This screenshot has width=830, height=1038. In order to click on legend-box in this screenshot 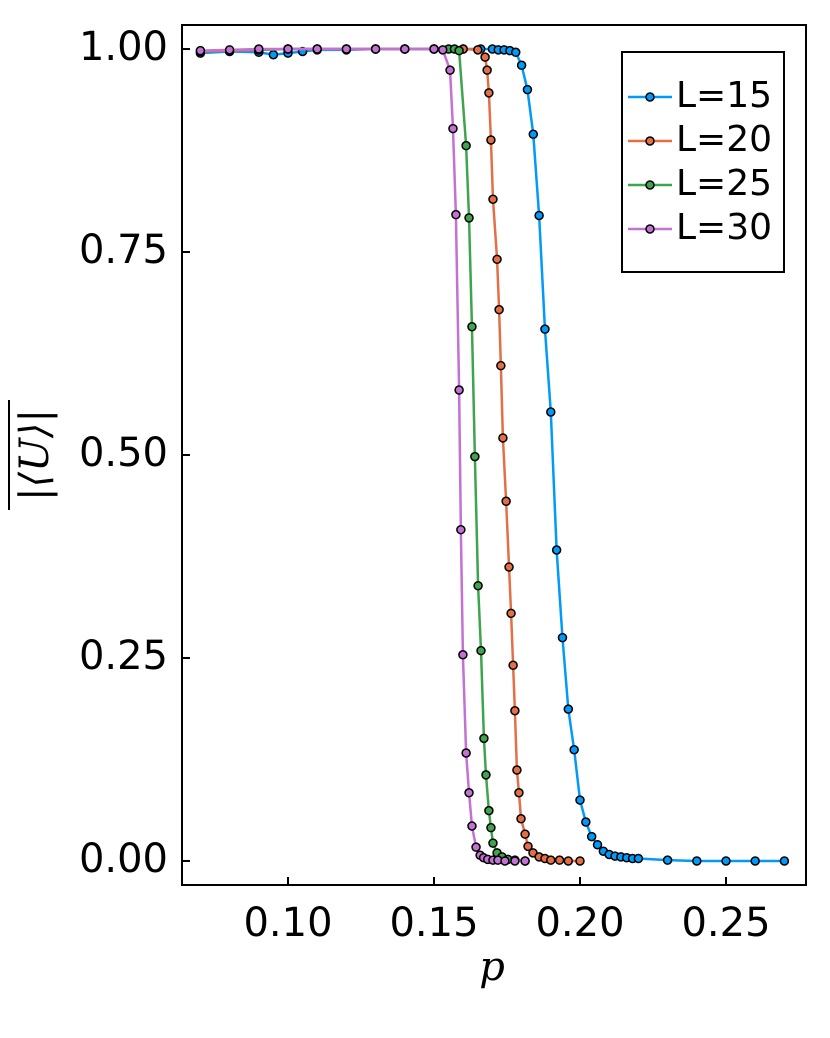, I will do `click(703, 162)`.